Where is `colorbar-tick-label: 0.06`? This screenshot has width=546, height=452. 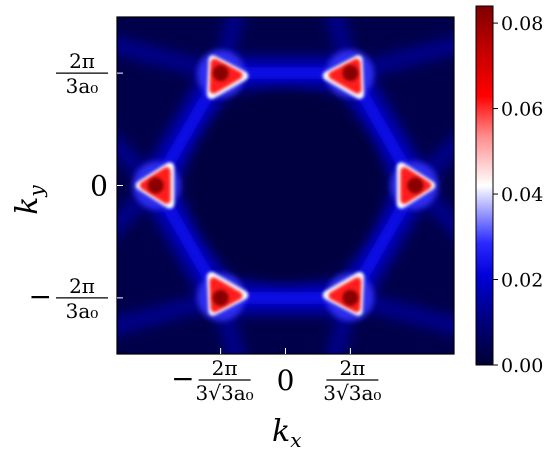
colorbar-tick-label: 0.06 is located at coordinates (522, 110).